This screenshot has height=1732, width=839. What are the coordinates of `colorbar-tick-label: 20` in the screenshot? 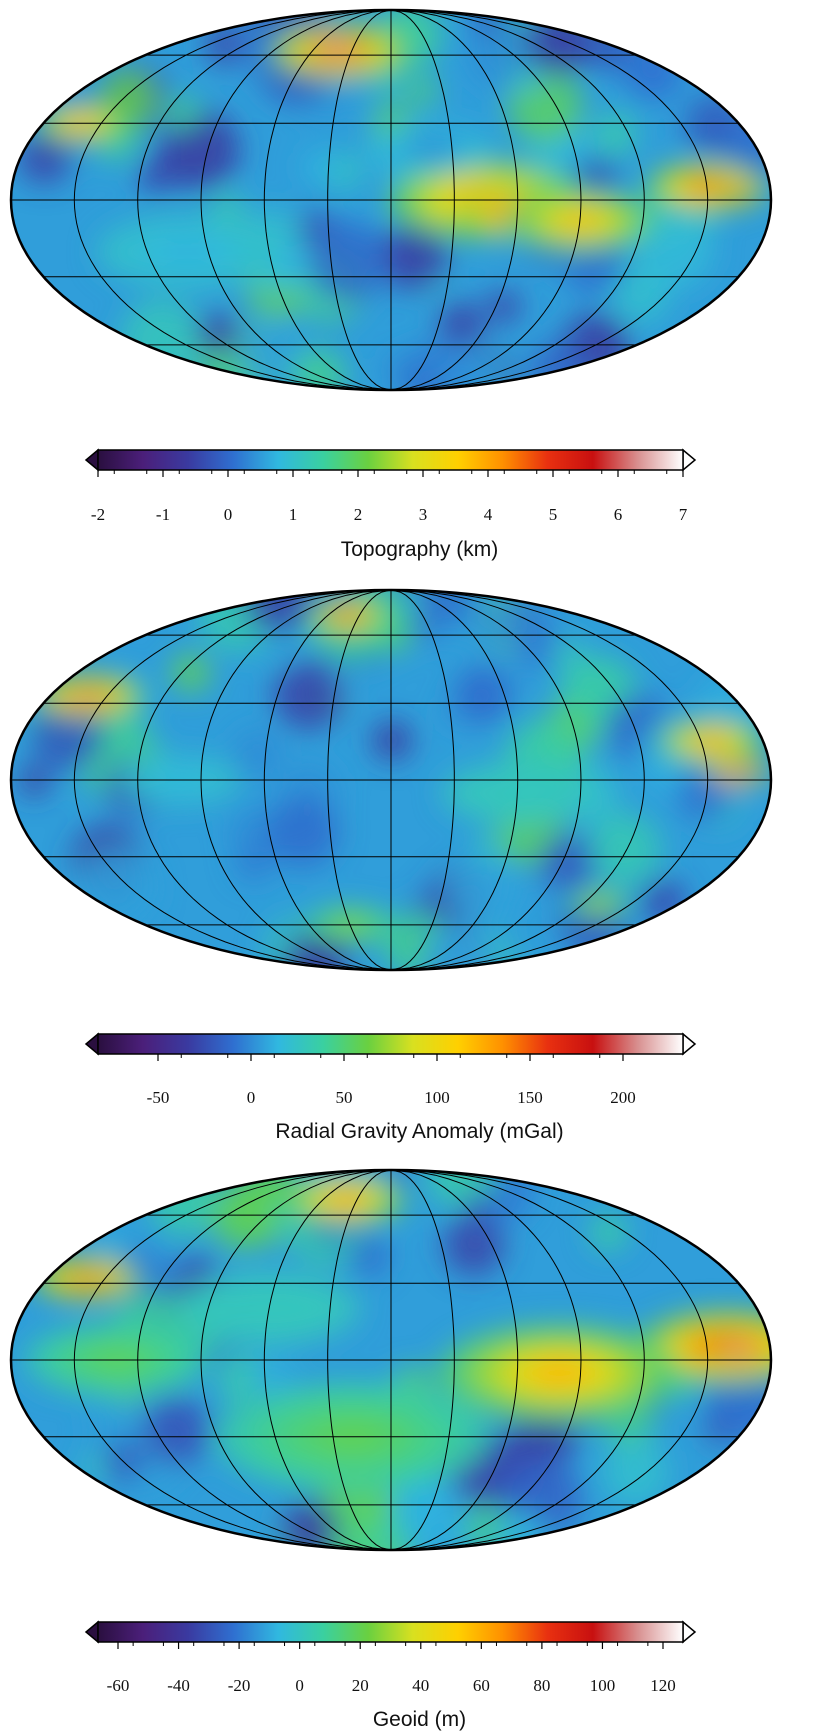 It's located at (360, 1685).